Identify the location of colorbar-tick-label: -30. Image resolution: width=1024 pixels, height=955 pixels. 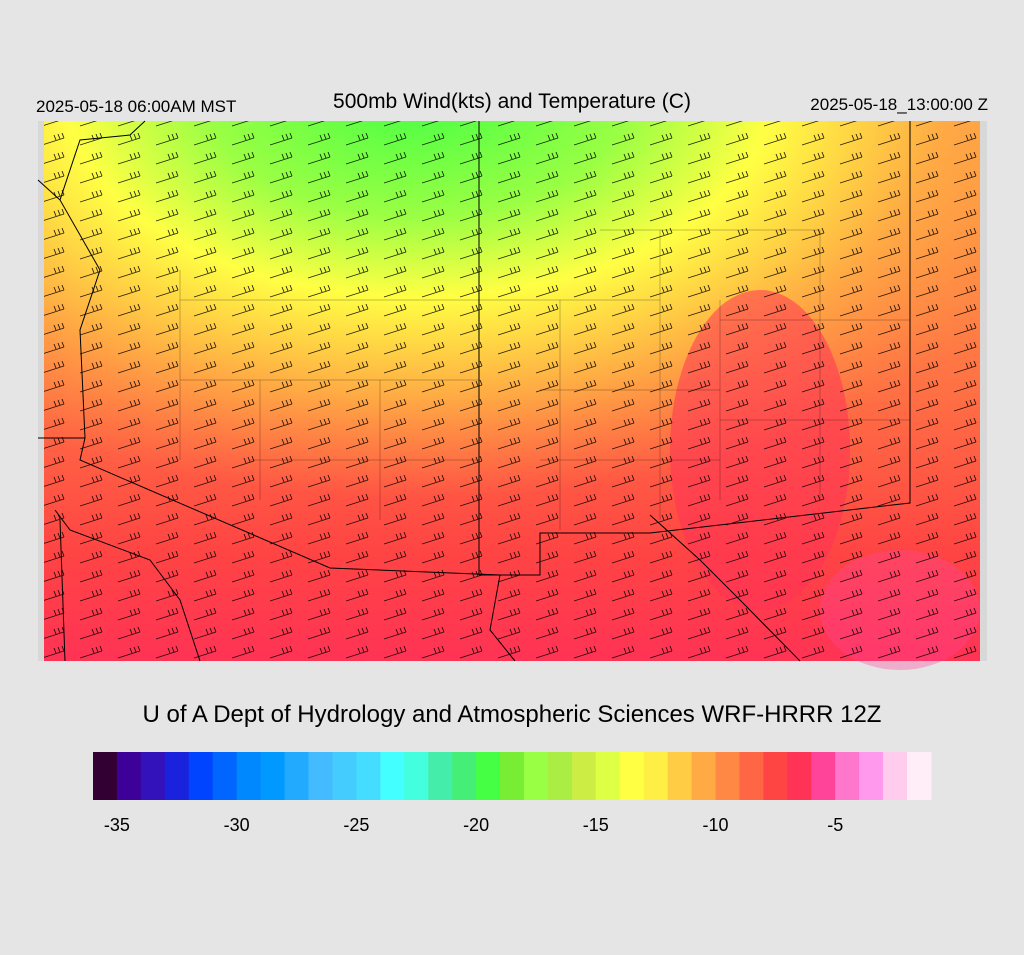
(237, 825).